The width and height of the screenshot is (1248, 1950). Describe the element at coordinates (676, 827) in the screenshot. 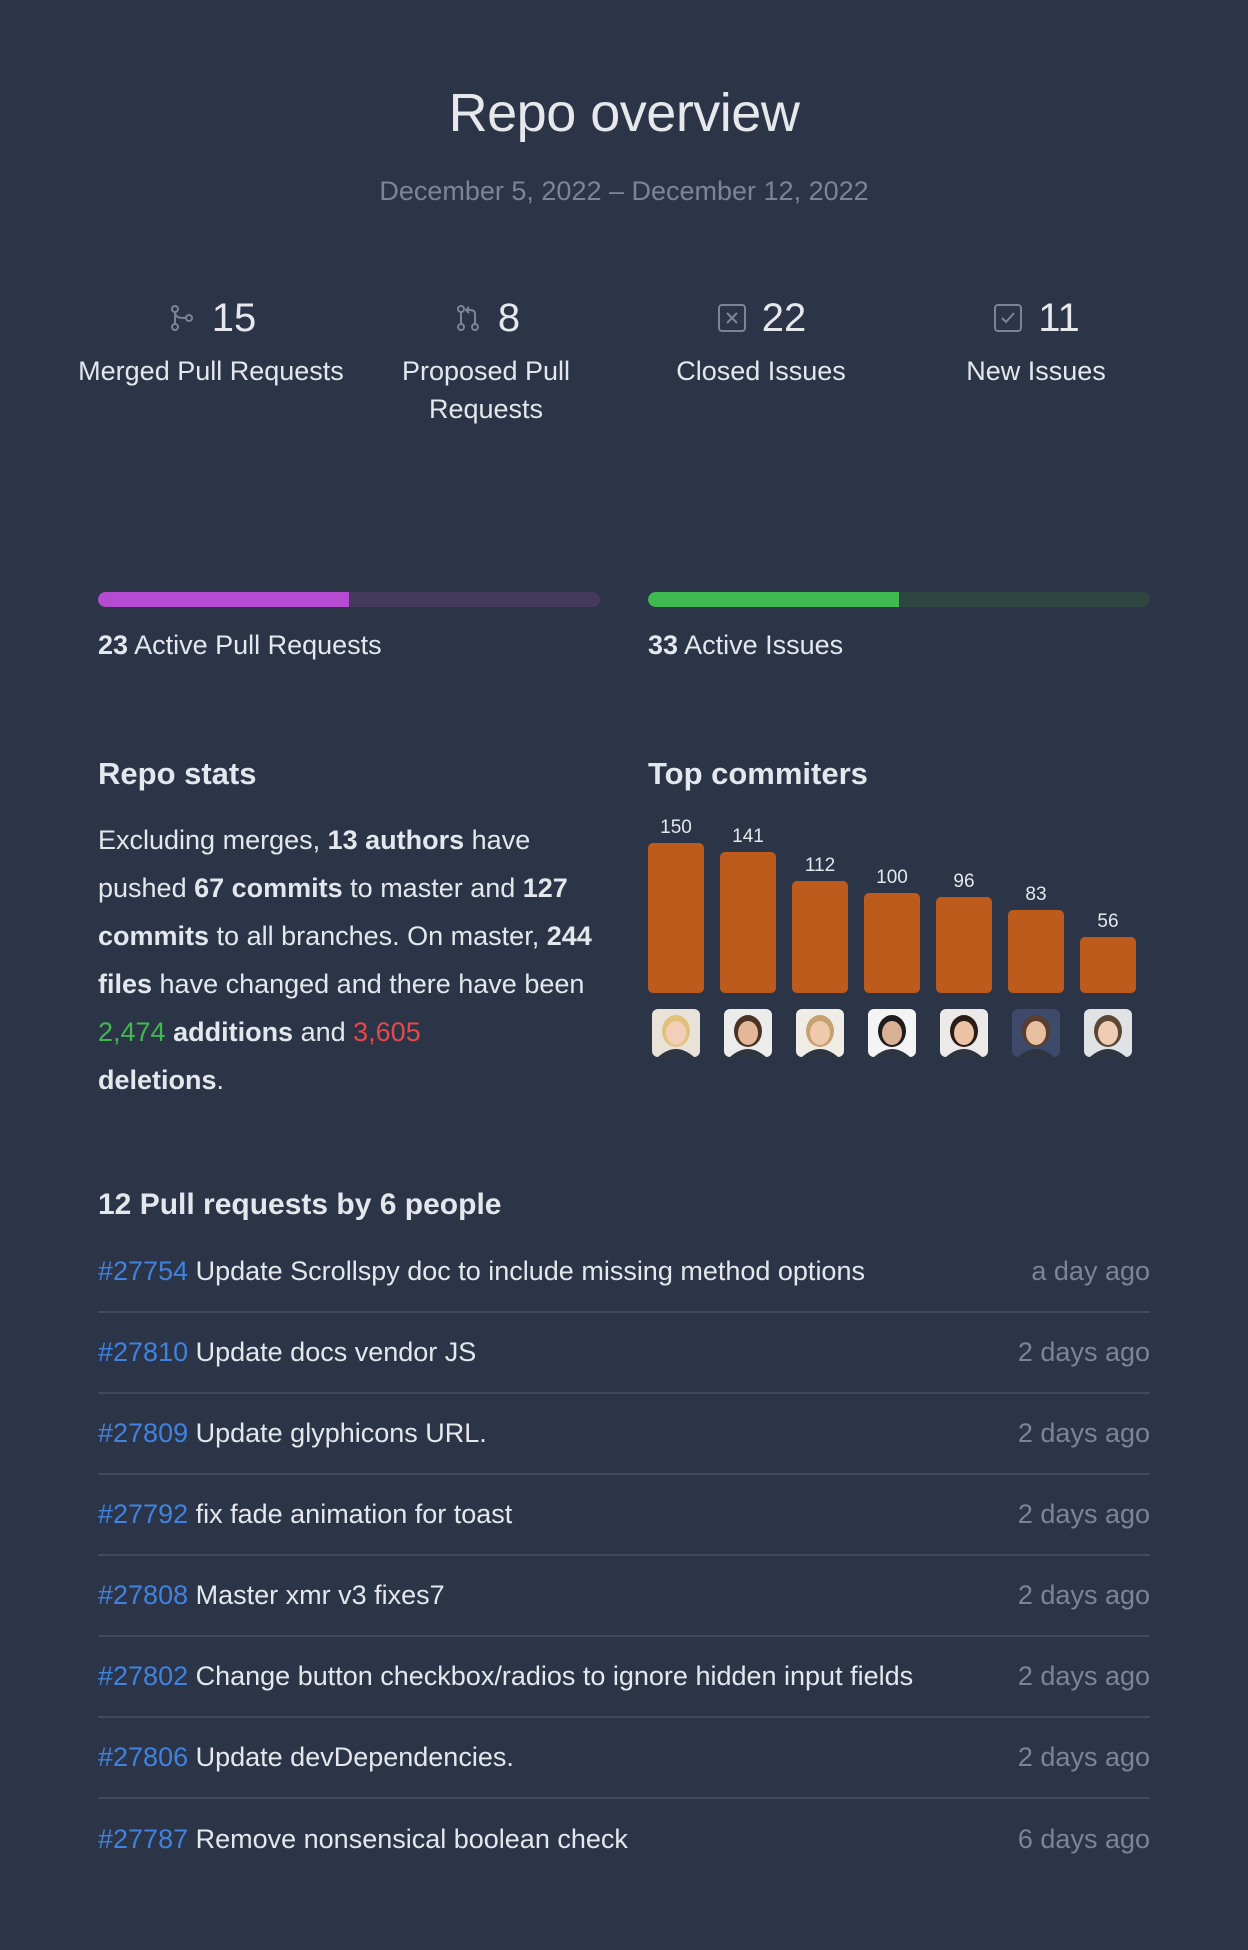

I see `commit-value-label: 150` at that location.